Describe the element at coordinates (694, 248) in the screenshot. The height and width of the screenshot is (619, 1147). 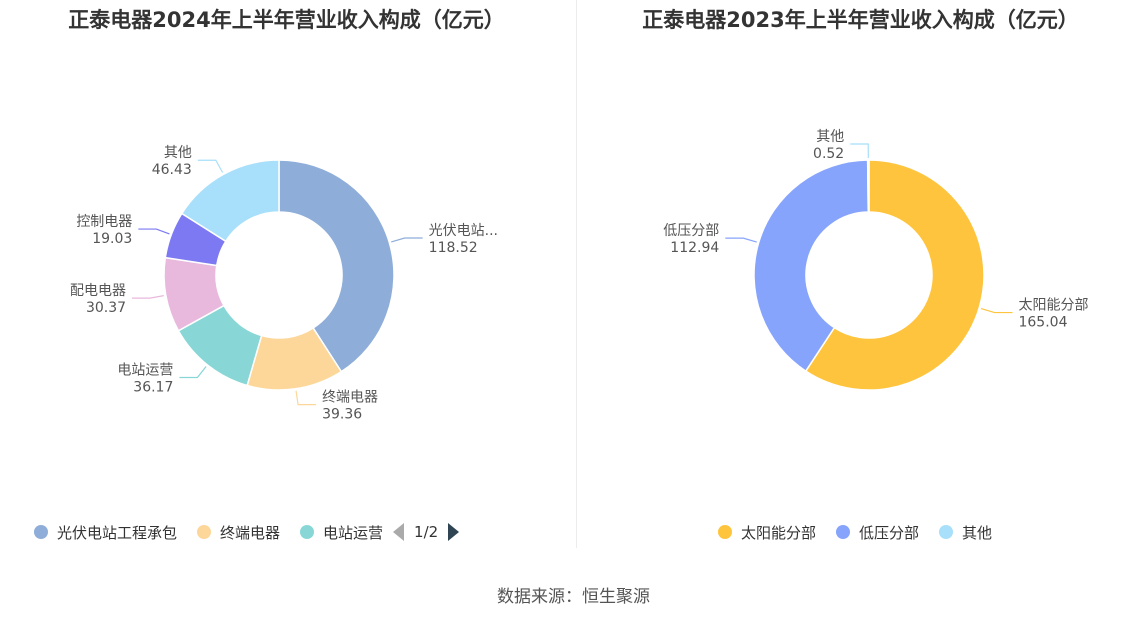
I see `slice-value-label: 112.94` at that location.